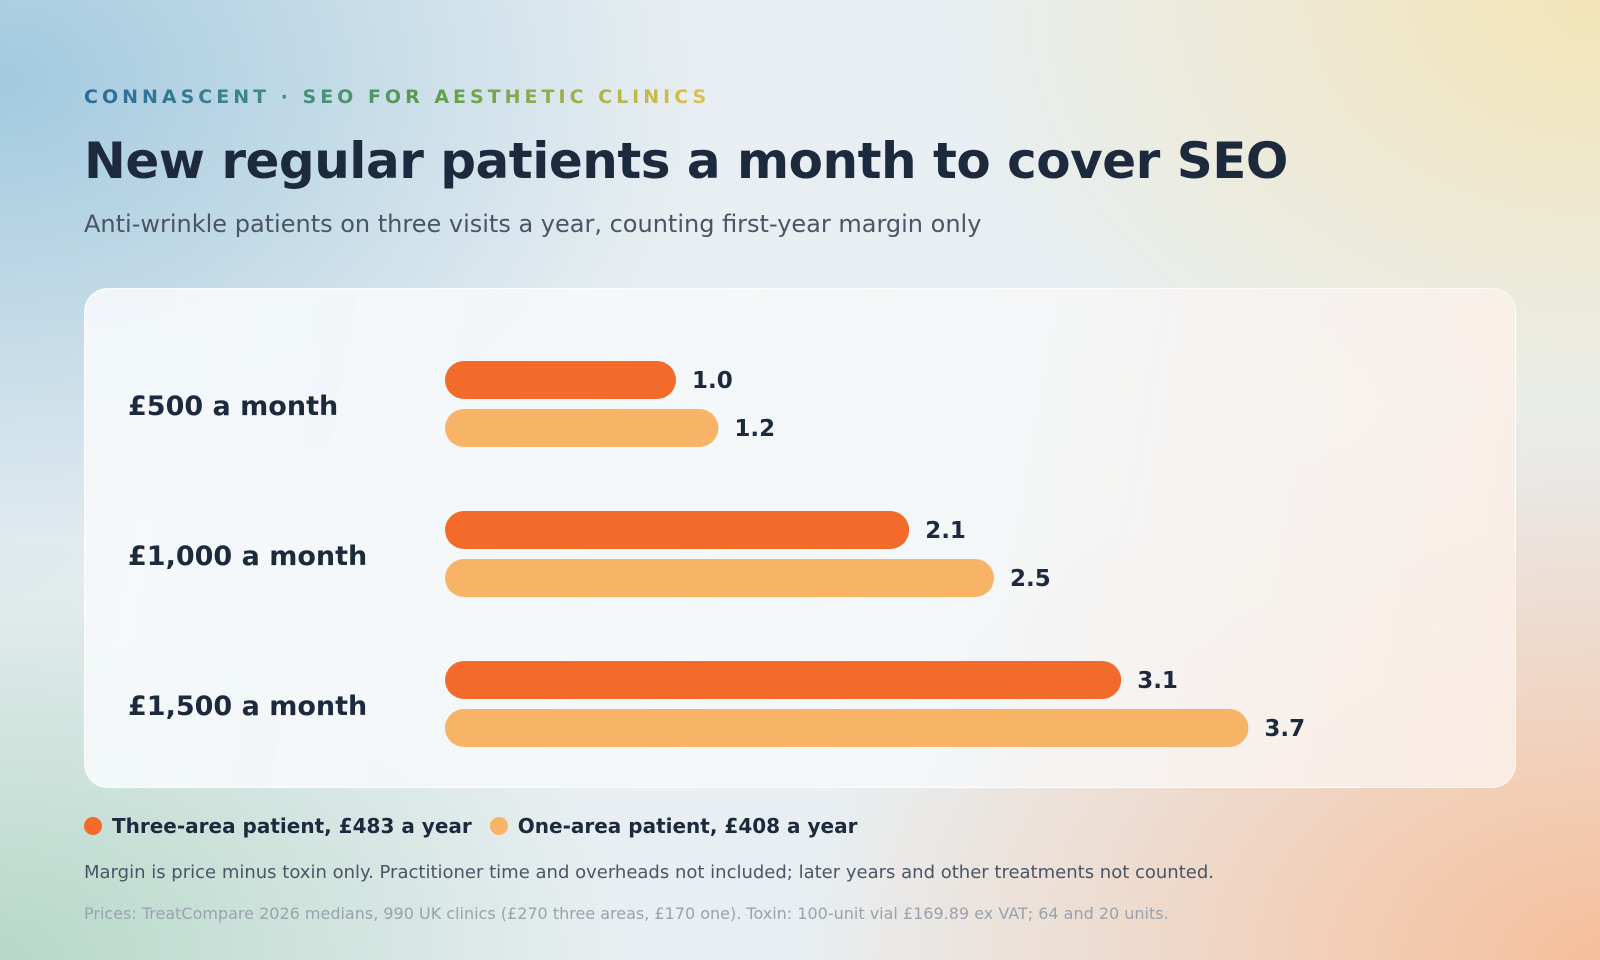 This screenshot has width=1600, height=960. I want to click on legend-swatch-one-area, so click(498, 826).